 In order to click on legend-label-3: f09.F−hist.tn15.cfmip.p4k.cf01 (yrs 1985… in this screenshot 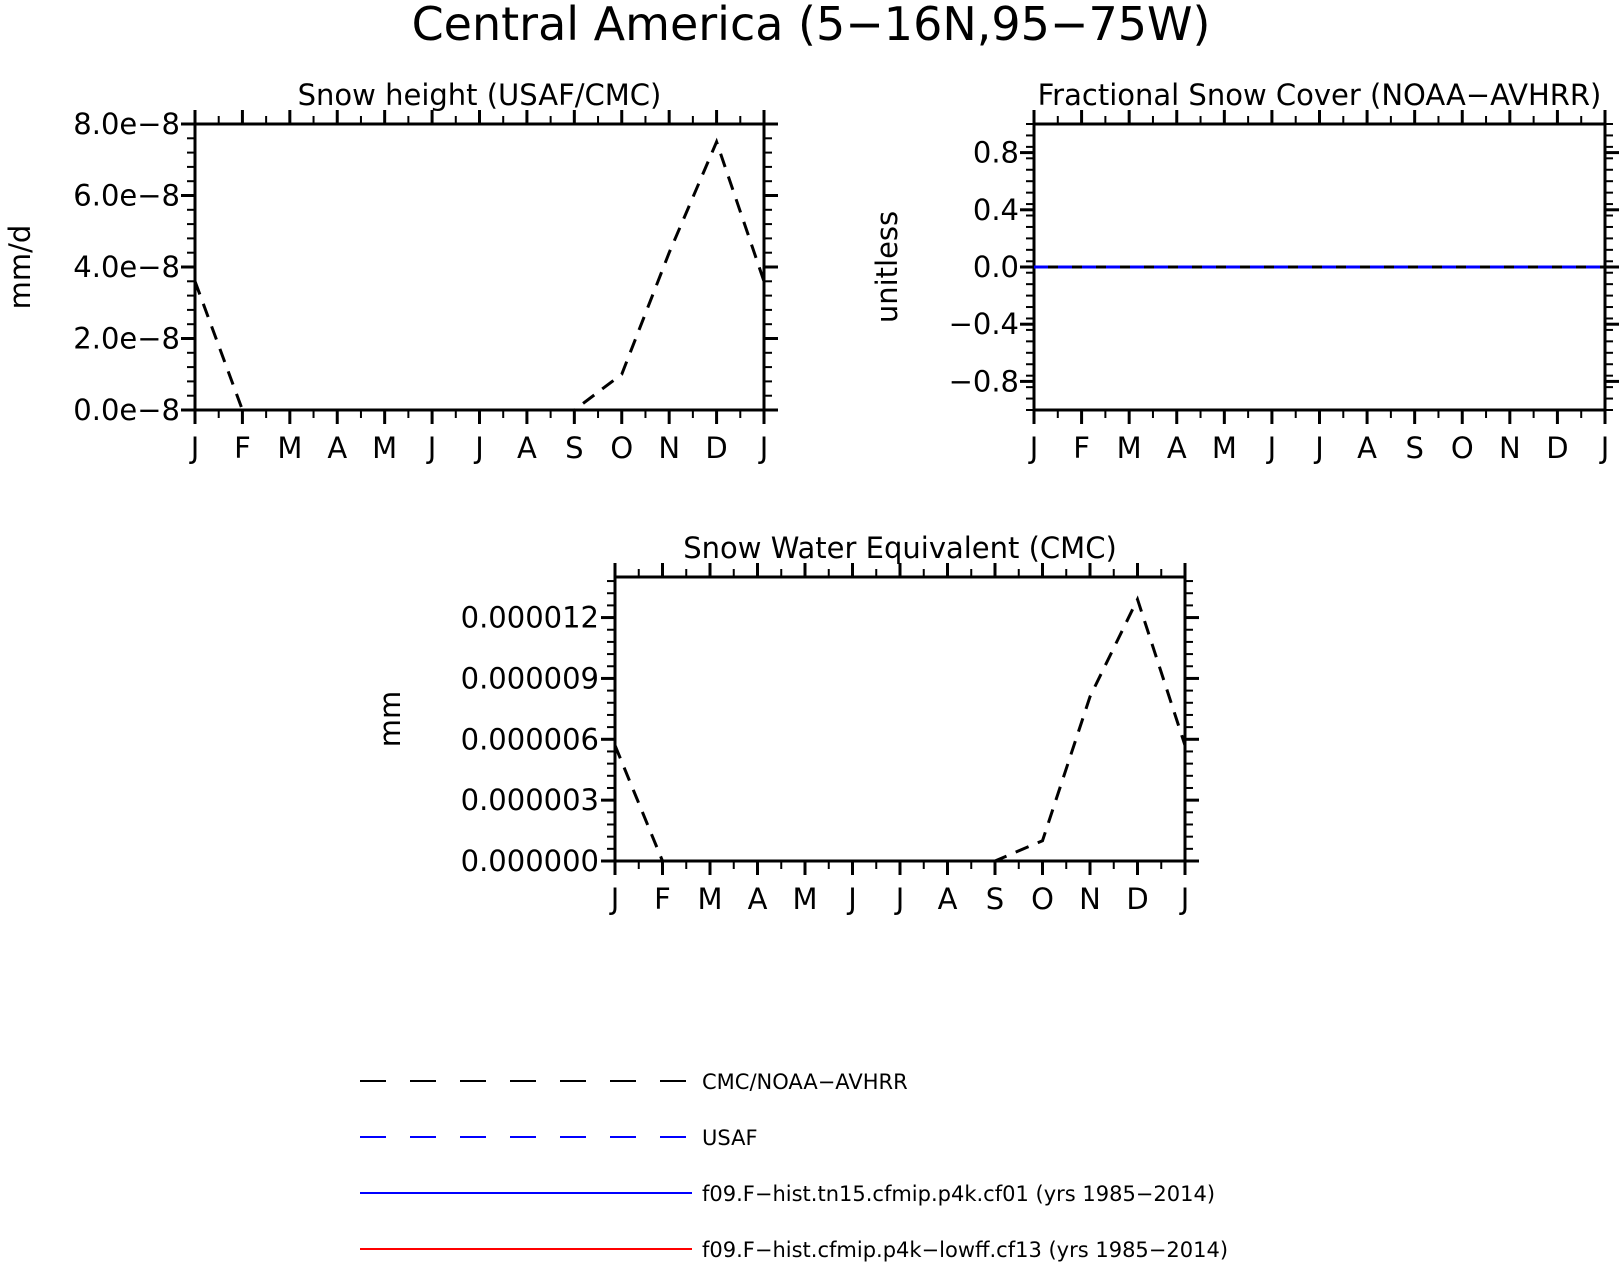, I will do `click(958, 1194)`.